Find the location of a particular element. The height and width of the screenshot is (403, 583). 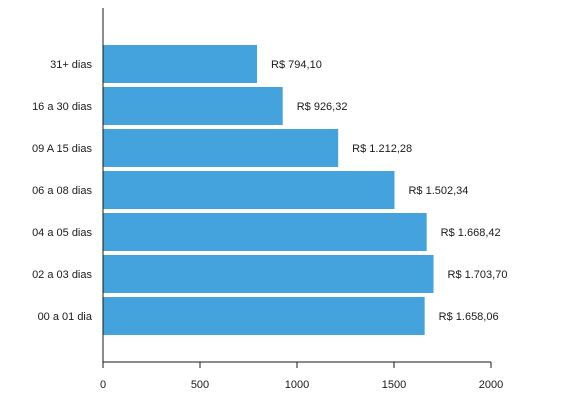

value-label-1: R$ 926,32 is located at coordinates (322, 107).